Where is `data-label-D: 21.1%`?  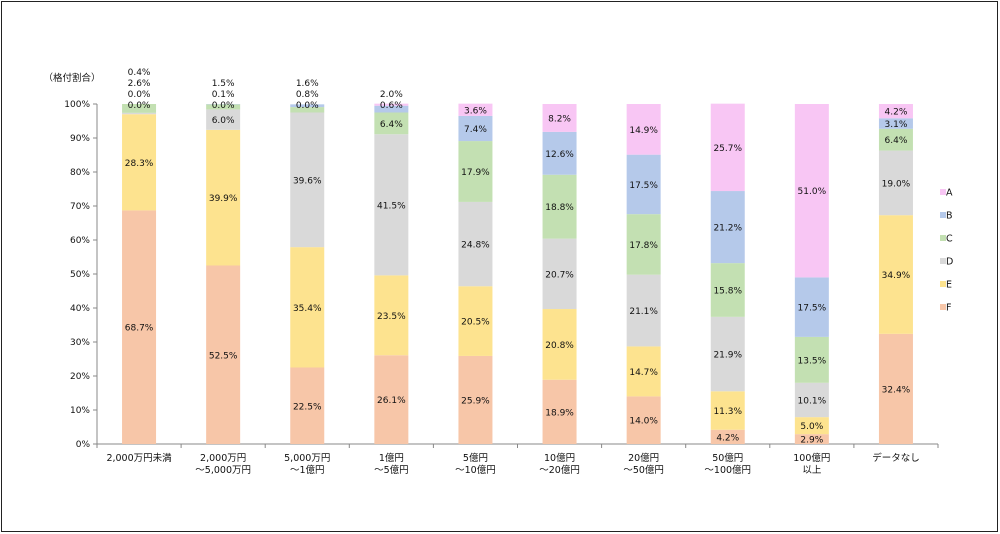 data-label-D: 21.1% is located at coordinates (643, 312).